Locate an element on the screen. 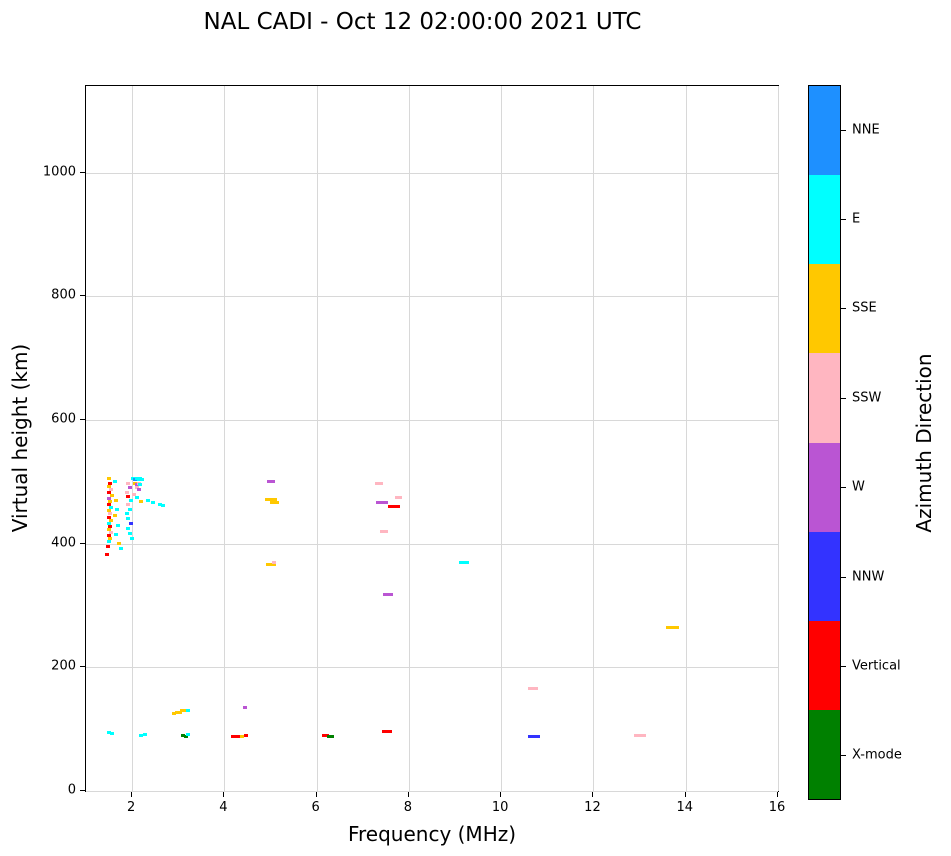 The image size is (951, 856). colorbar-segment-x-mode is located at coordinates (824, 754).